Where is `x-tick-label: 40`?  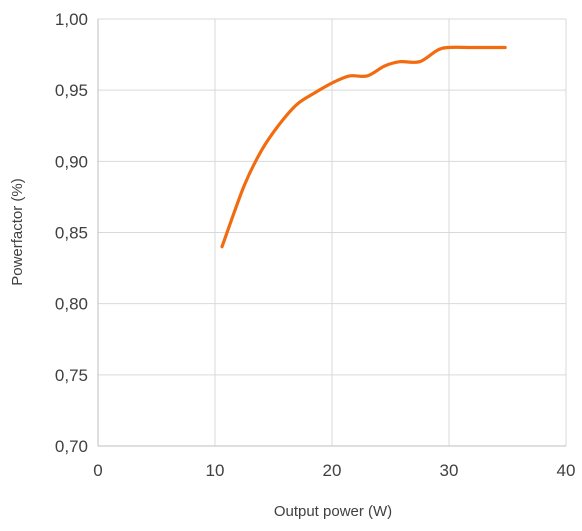 x-tick-label: 40 is located at coordinates (566, 470).